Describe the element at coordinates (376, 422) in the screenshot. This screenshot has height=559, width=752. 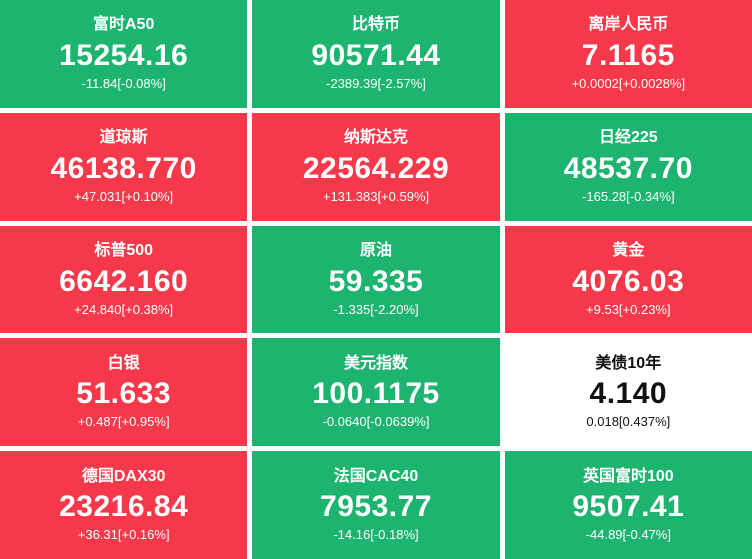
I see `instrument-change: -0.0640[-0.0639%]` at that location.